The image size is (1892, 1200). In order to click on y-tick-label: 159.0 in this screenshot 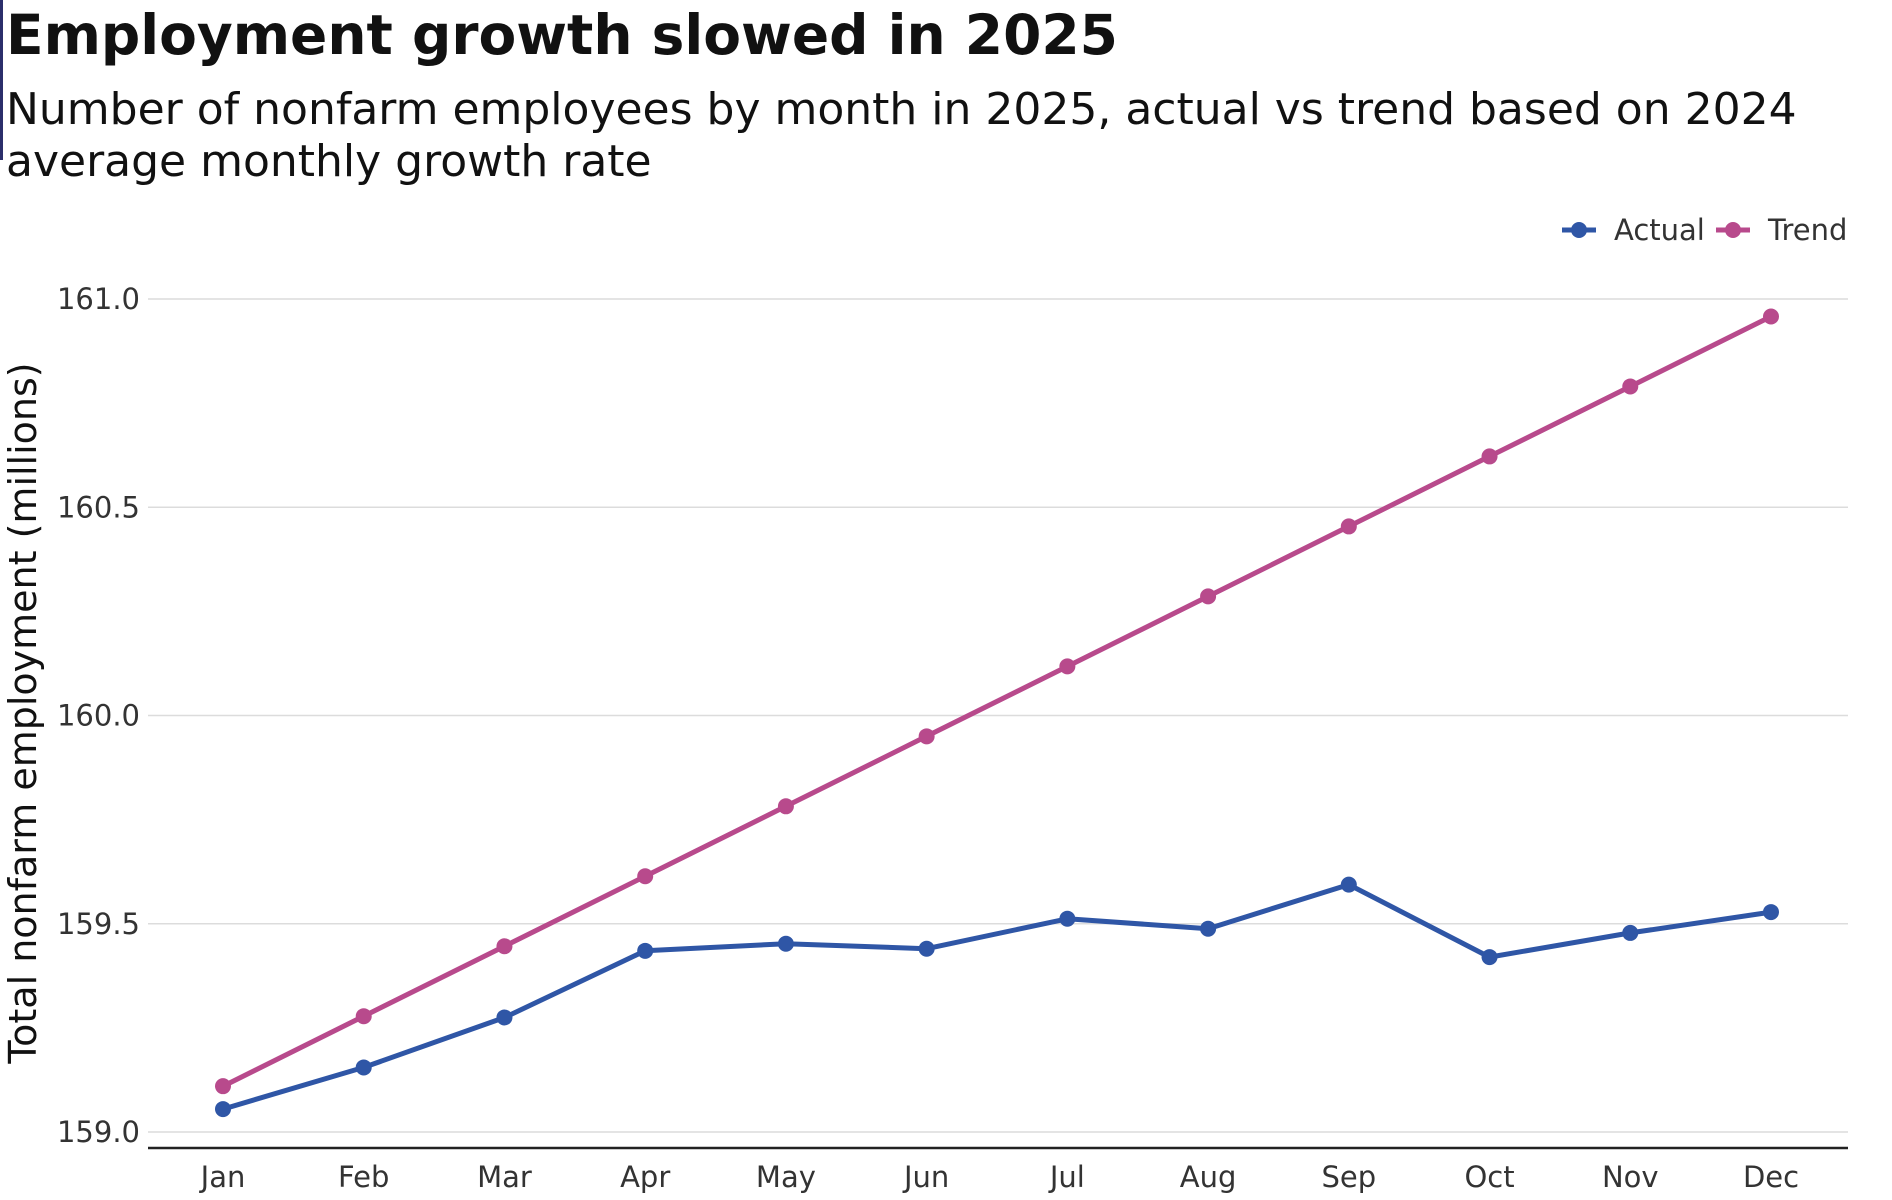, I will do `click(98, 1132)`.